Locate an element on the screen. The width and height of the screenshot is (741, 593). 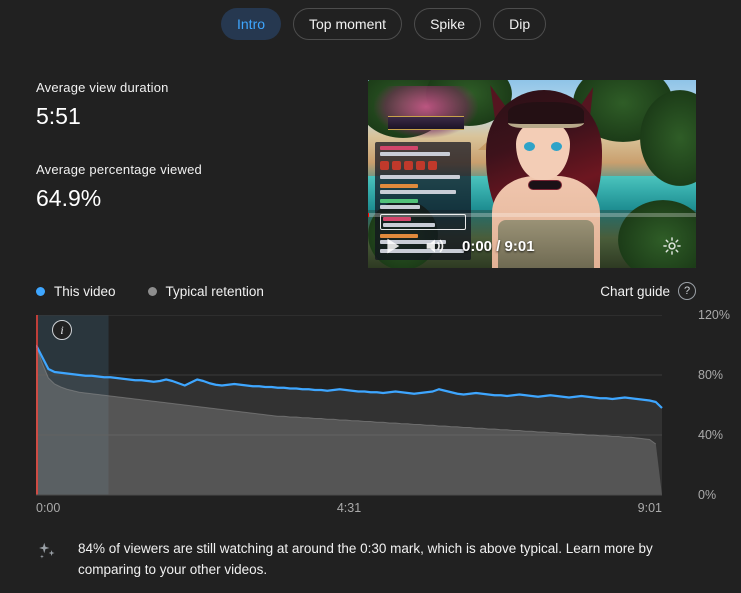
video-player: 0:00 / 9:01 is located at coordinates (532, 174).